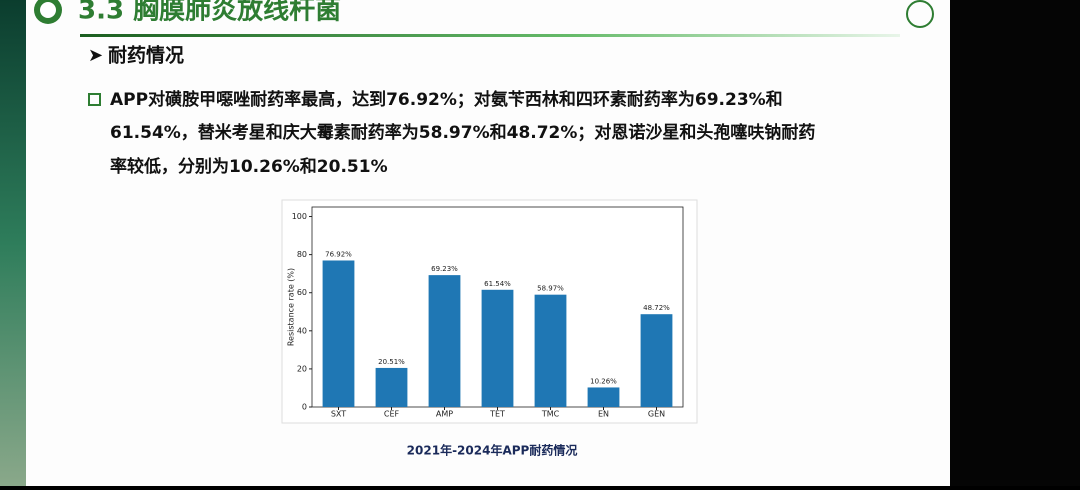  What do you see at coordinates (391, 362) in the screenshot?
I see `value-label: 20.51%` at bounding box center [391, 362].